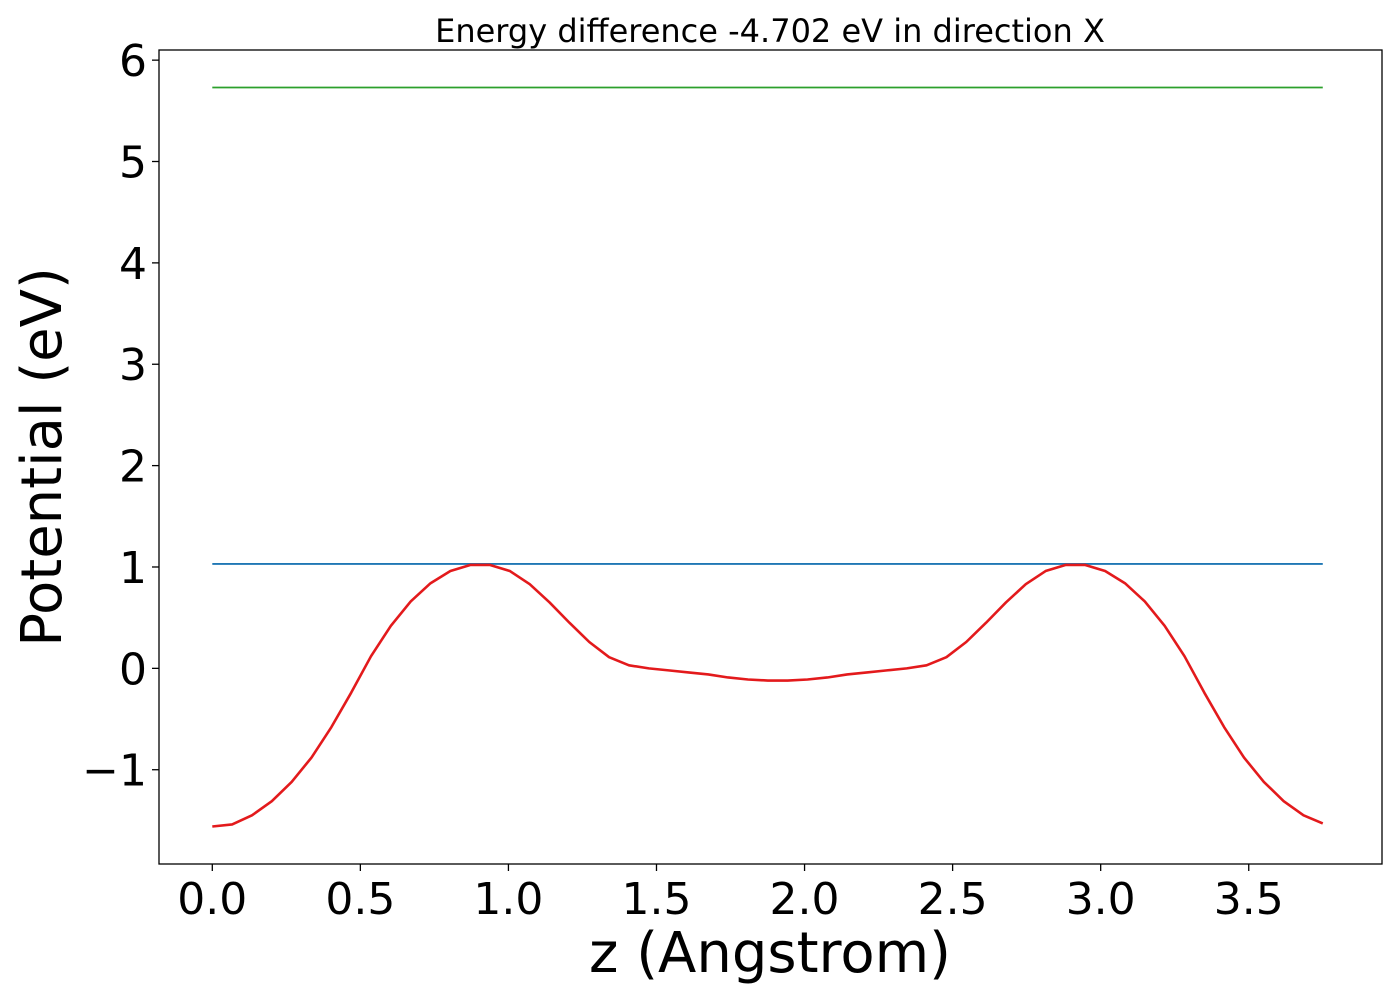 This screenshot has width=1400, height=1000. Describe the element at coordinates (133, 669) in the screenshot. I see `y-tick-label: 0` at that location.